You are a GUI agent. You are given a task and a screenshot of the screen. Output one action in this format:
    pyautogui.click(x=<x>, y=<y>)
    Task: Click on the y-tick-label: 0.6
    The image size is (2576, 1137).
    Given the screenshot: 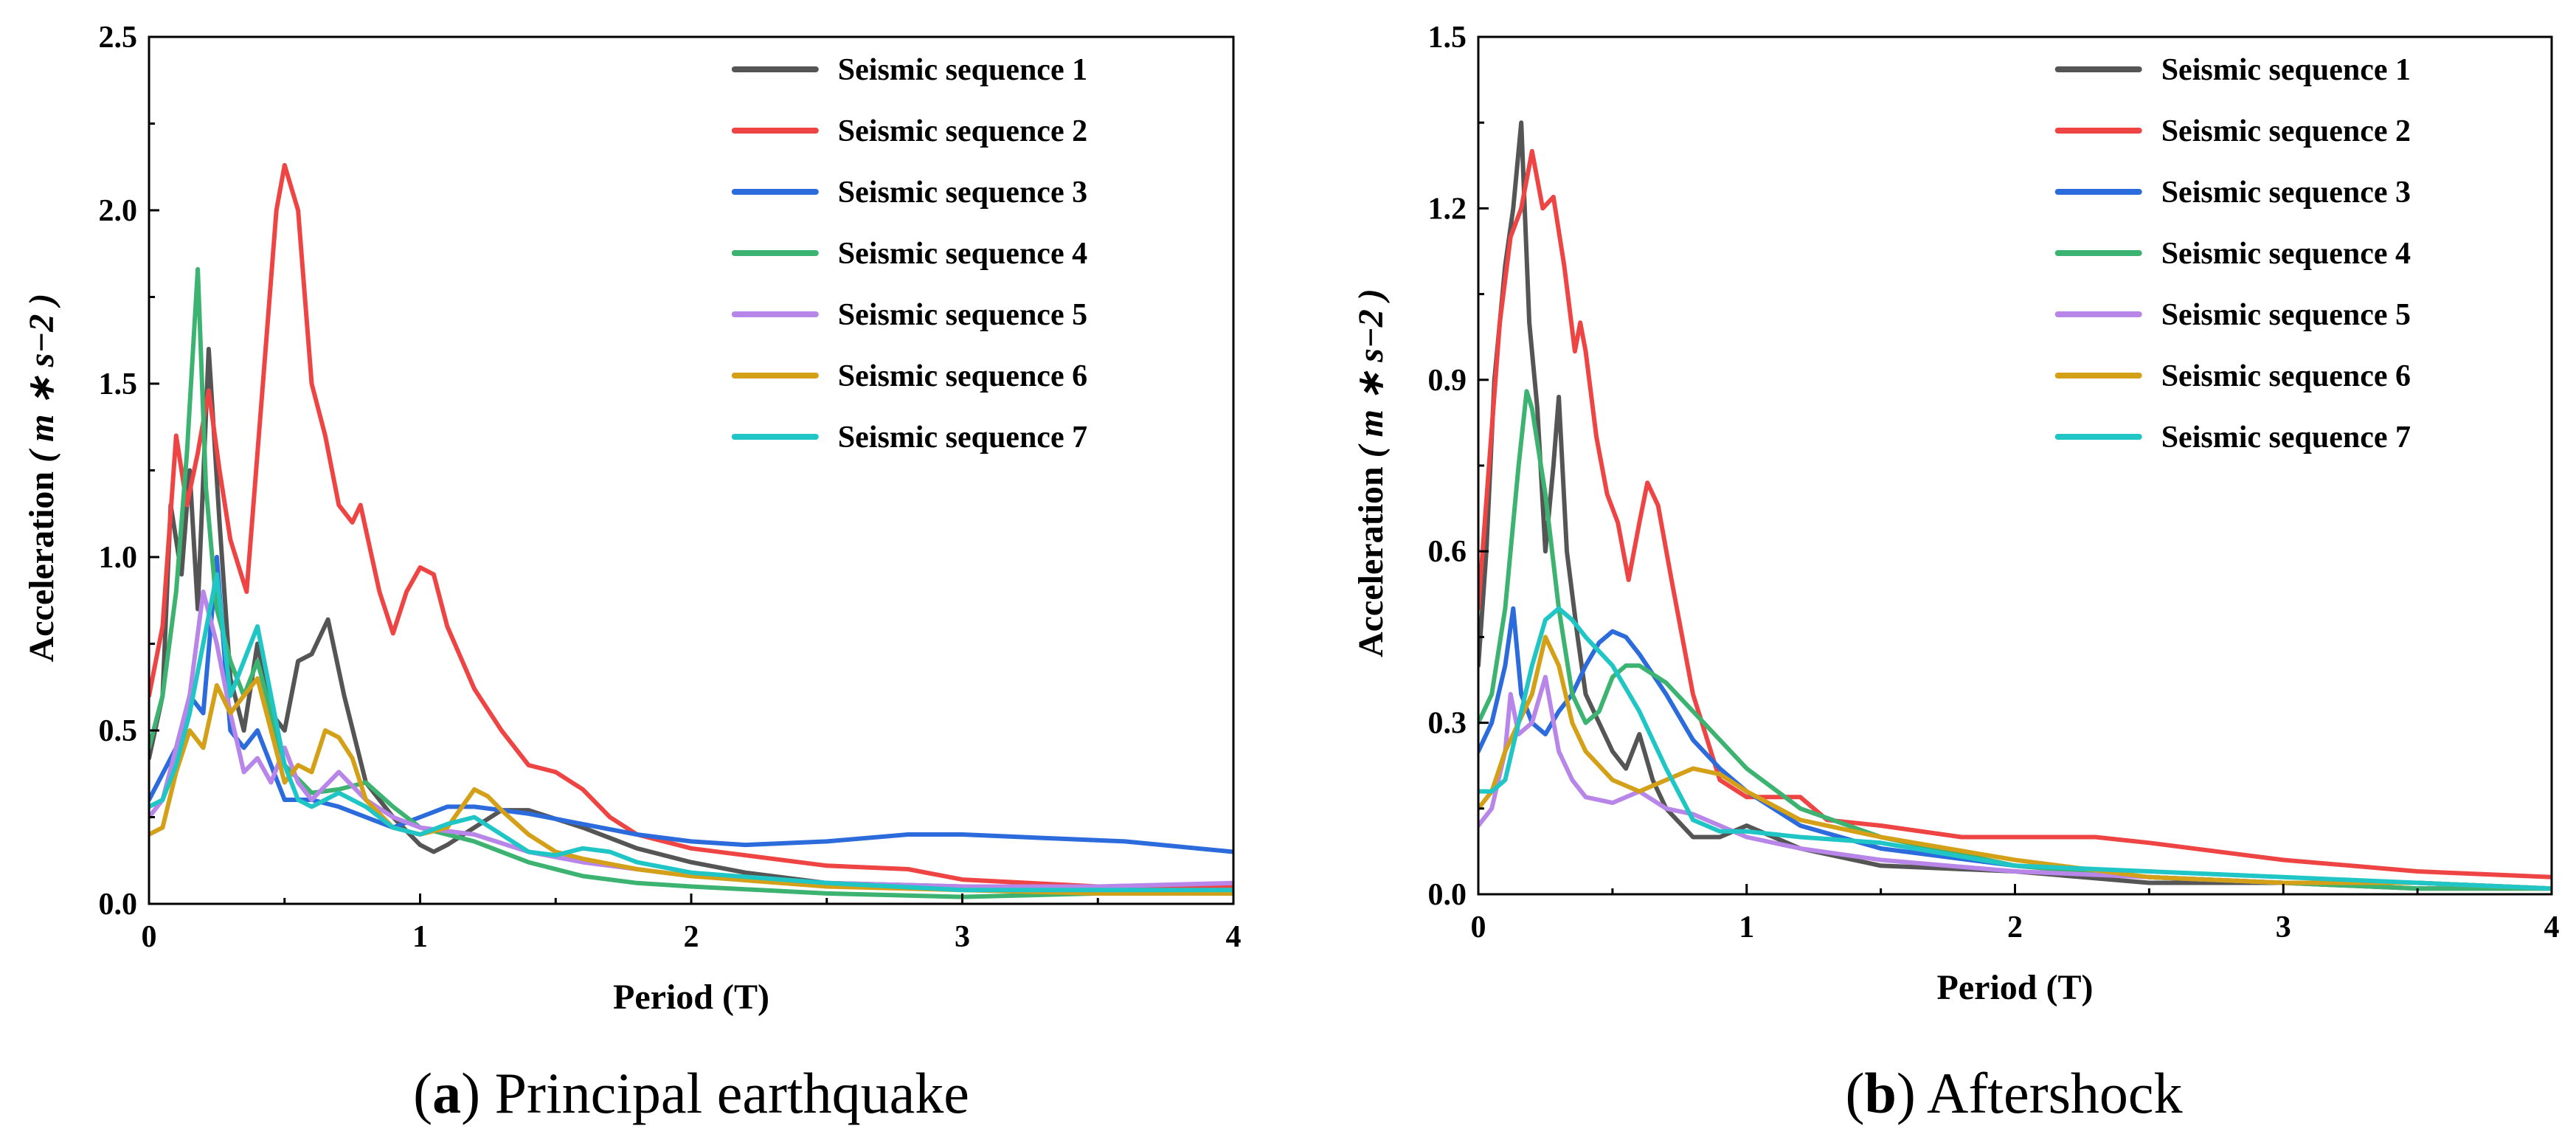 What is the action you would take?
    pyautogui.click(x=1447, y=552)
    